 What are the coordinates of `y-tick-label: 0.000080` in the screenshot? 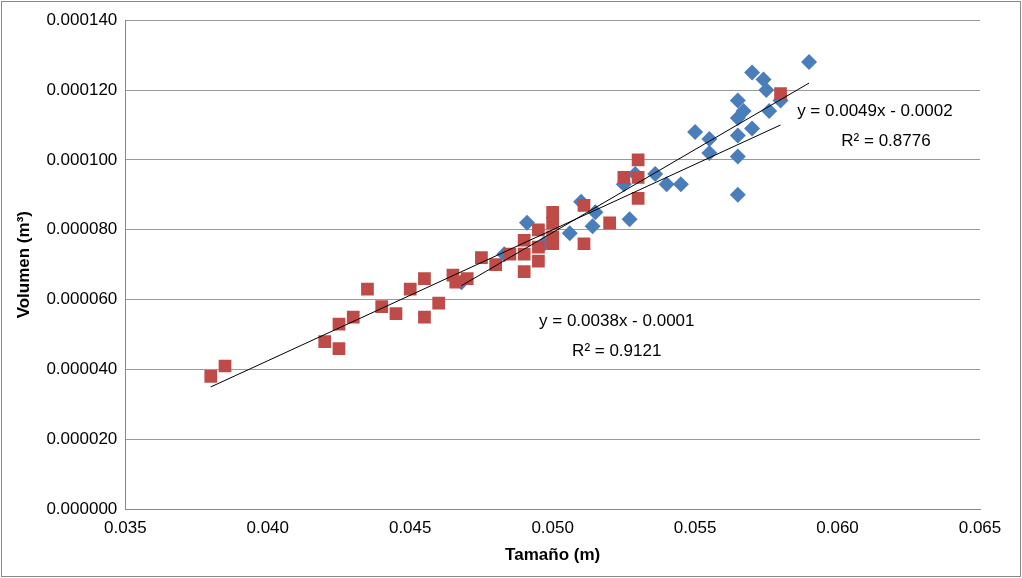 It's located at (82, 229).